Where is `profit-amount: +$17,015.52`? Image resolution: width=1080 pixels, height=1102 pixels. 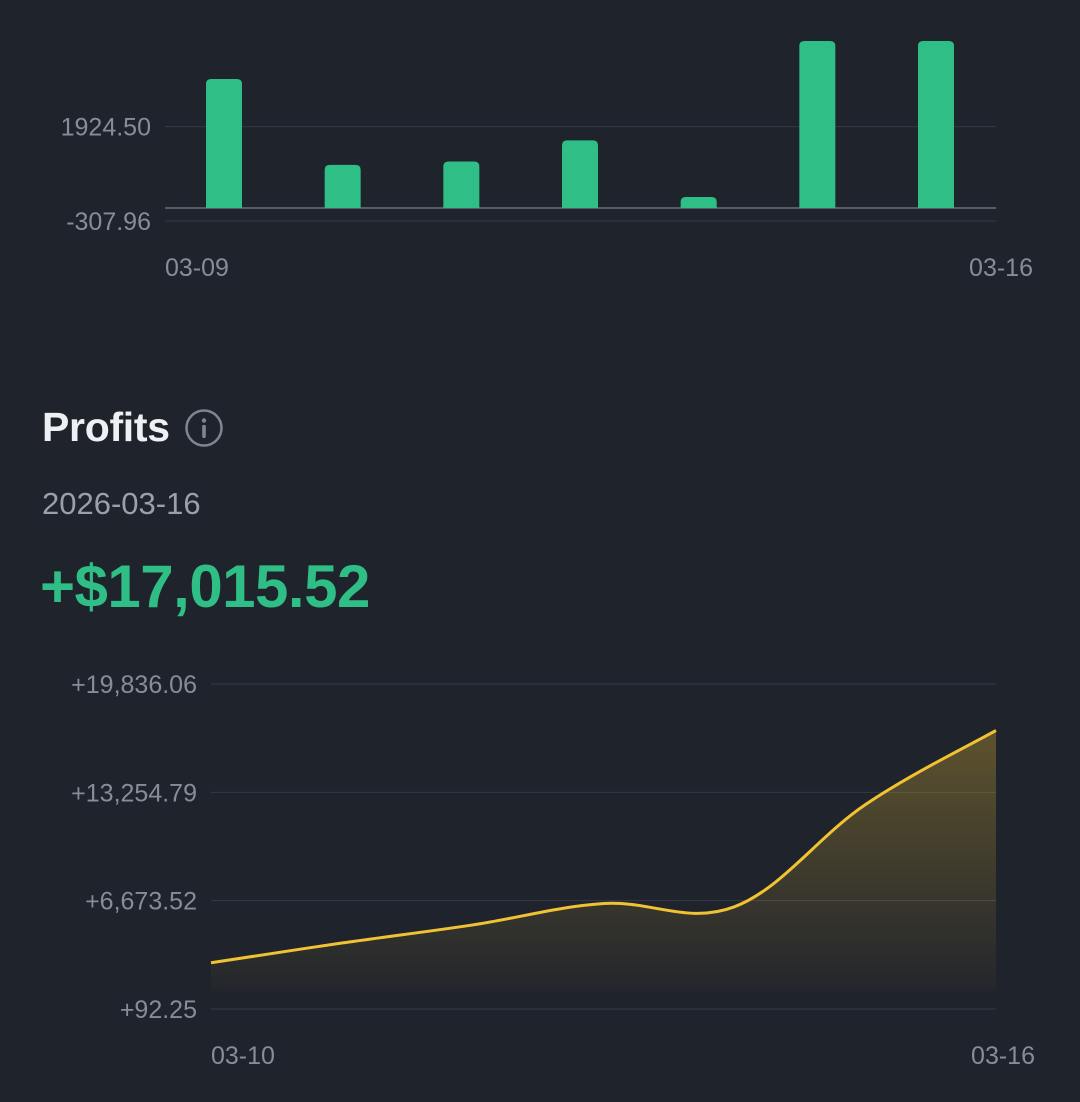 profit-amount: +$17,015.52 is located at coordinates (205, 586).